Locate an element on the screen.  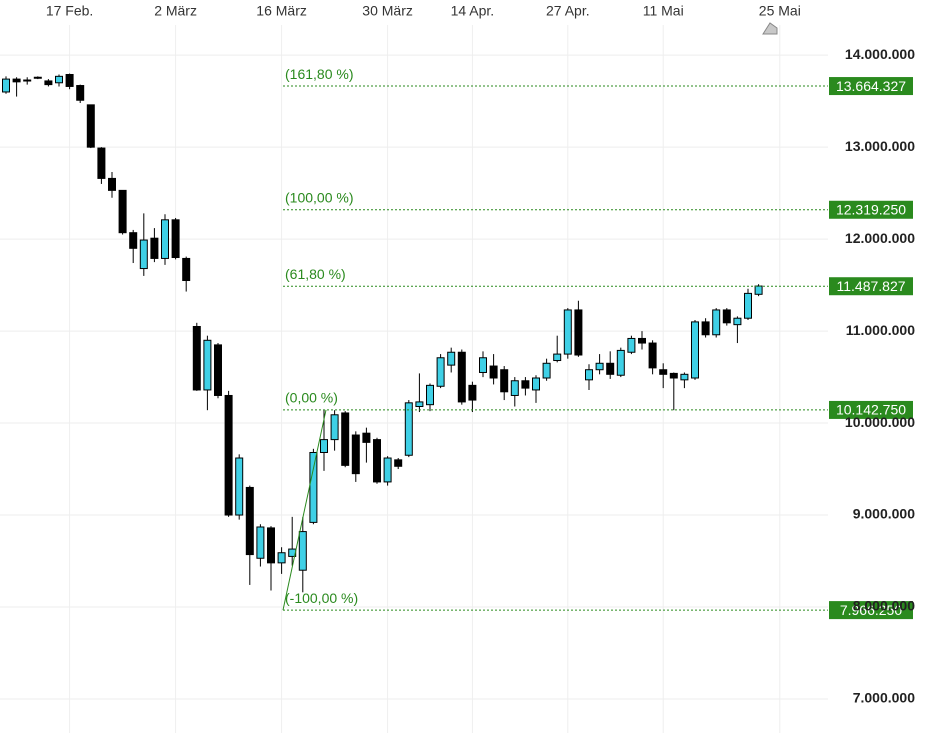
fib-value-label: 7.966.250 is located at coordinates (871, 610).